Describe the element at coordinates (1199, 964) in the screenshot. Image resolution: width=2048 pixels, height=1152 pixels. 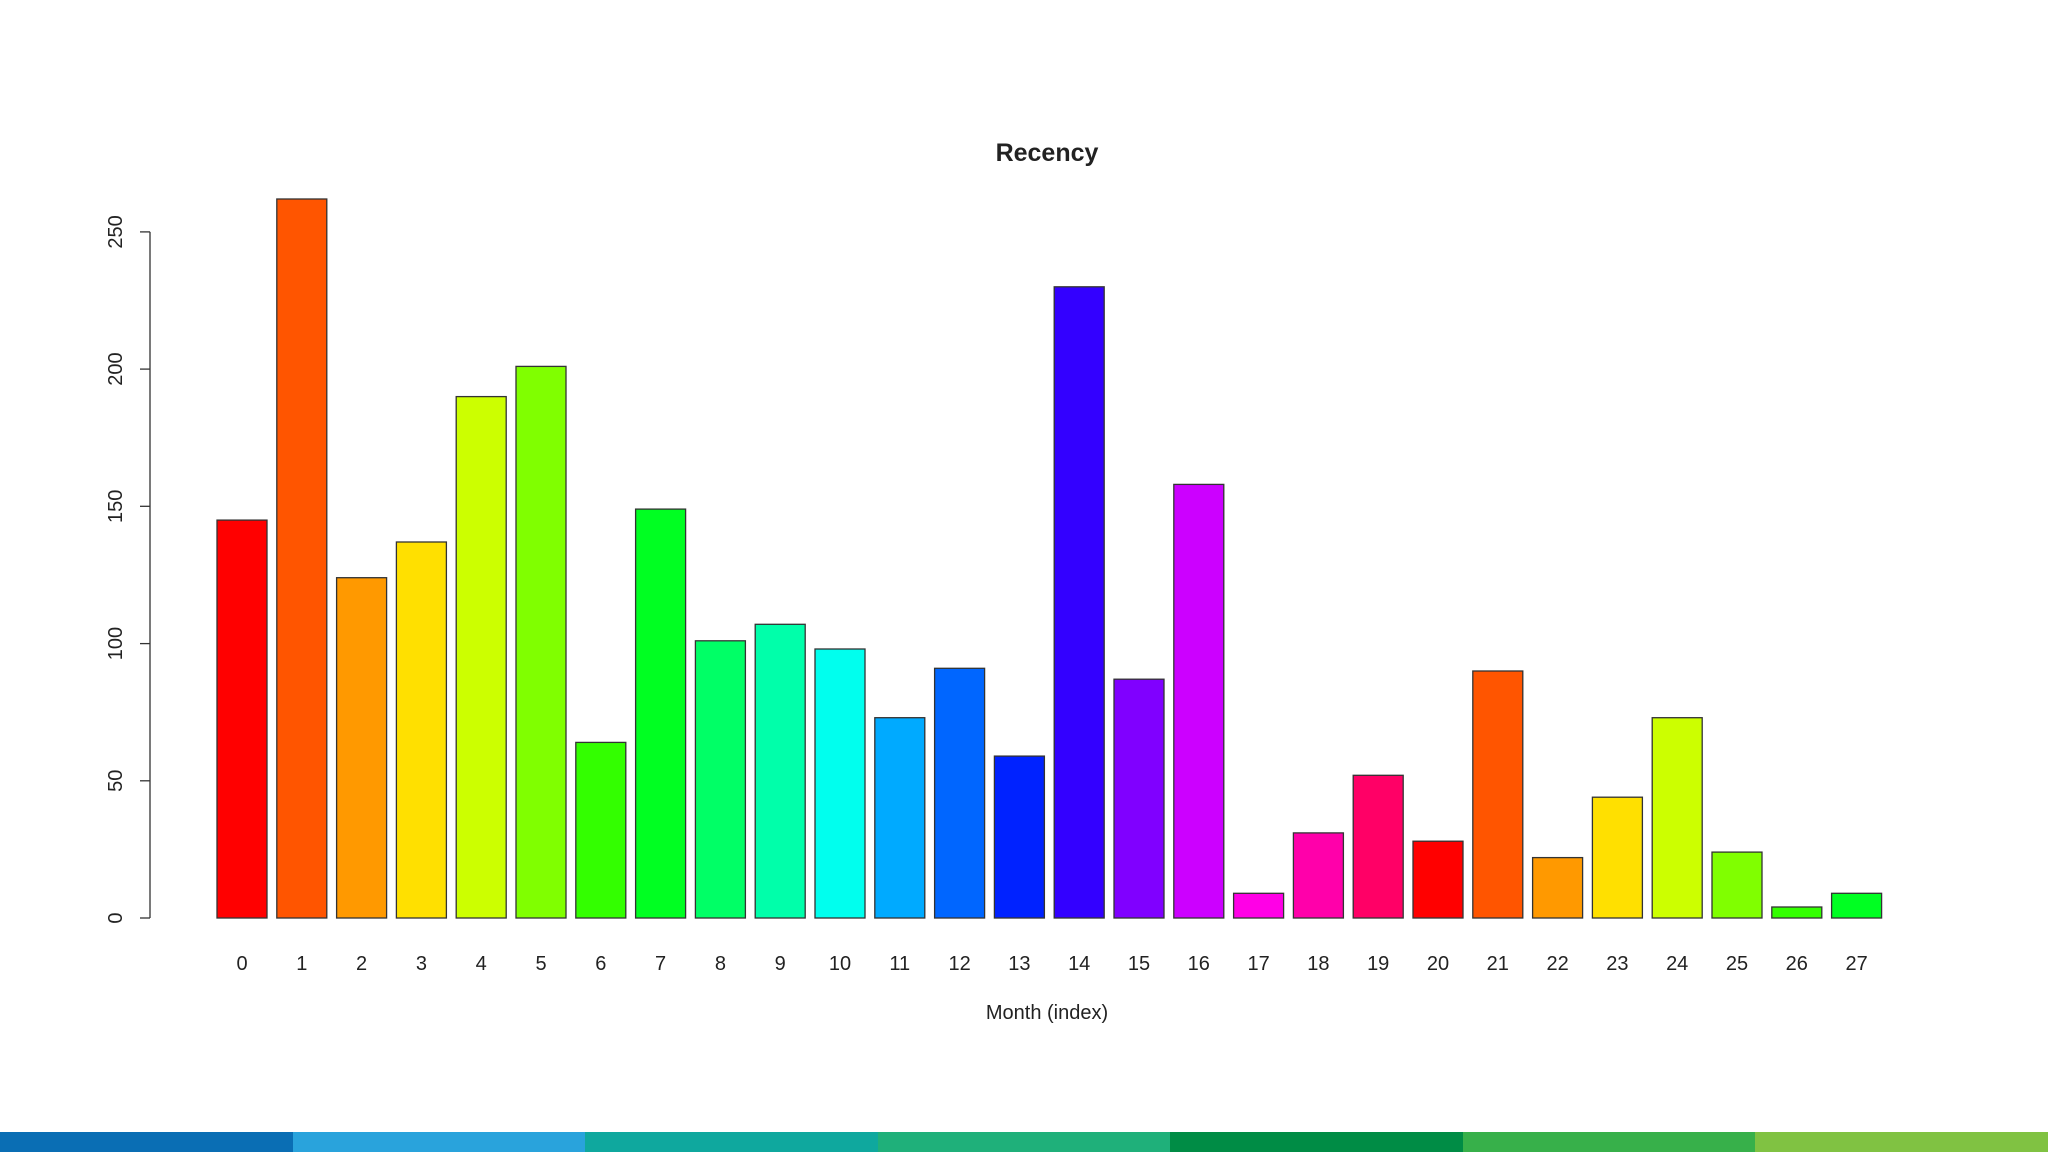
I see `x-tick-label: 16` at that location.